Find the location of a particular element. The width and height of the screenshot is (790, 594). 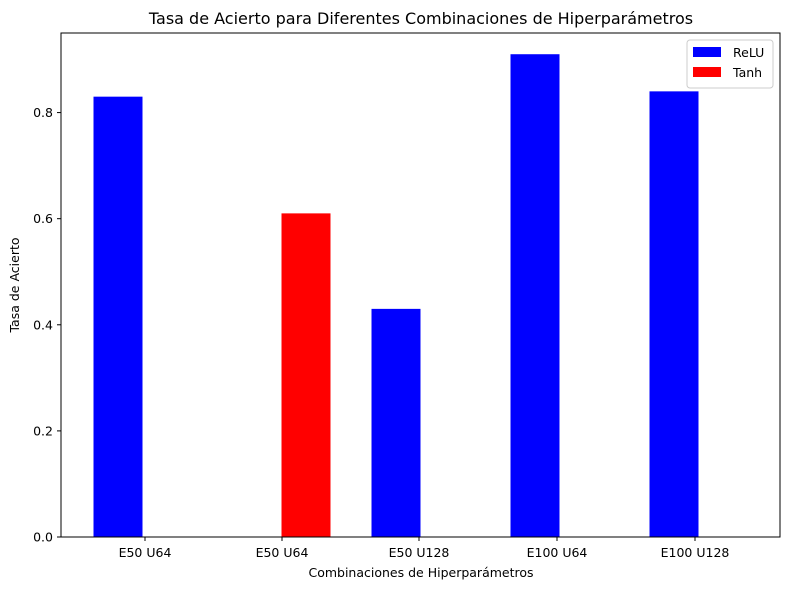

y-tick-label: 0.2 is located at coordinates (43, 430).